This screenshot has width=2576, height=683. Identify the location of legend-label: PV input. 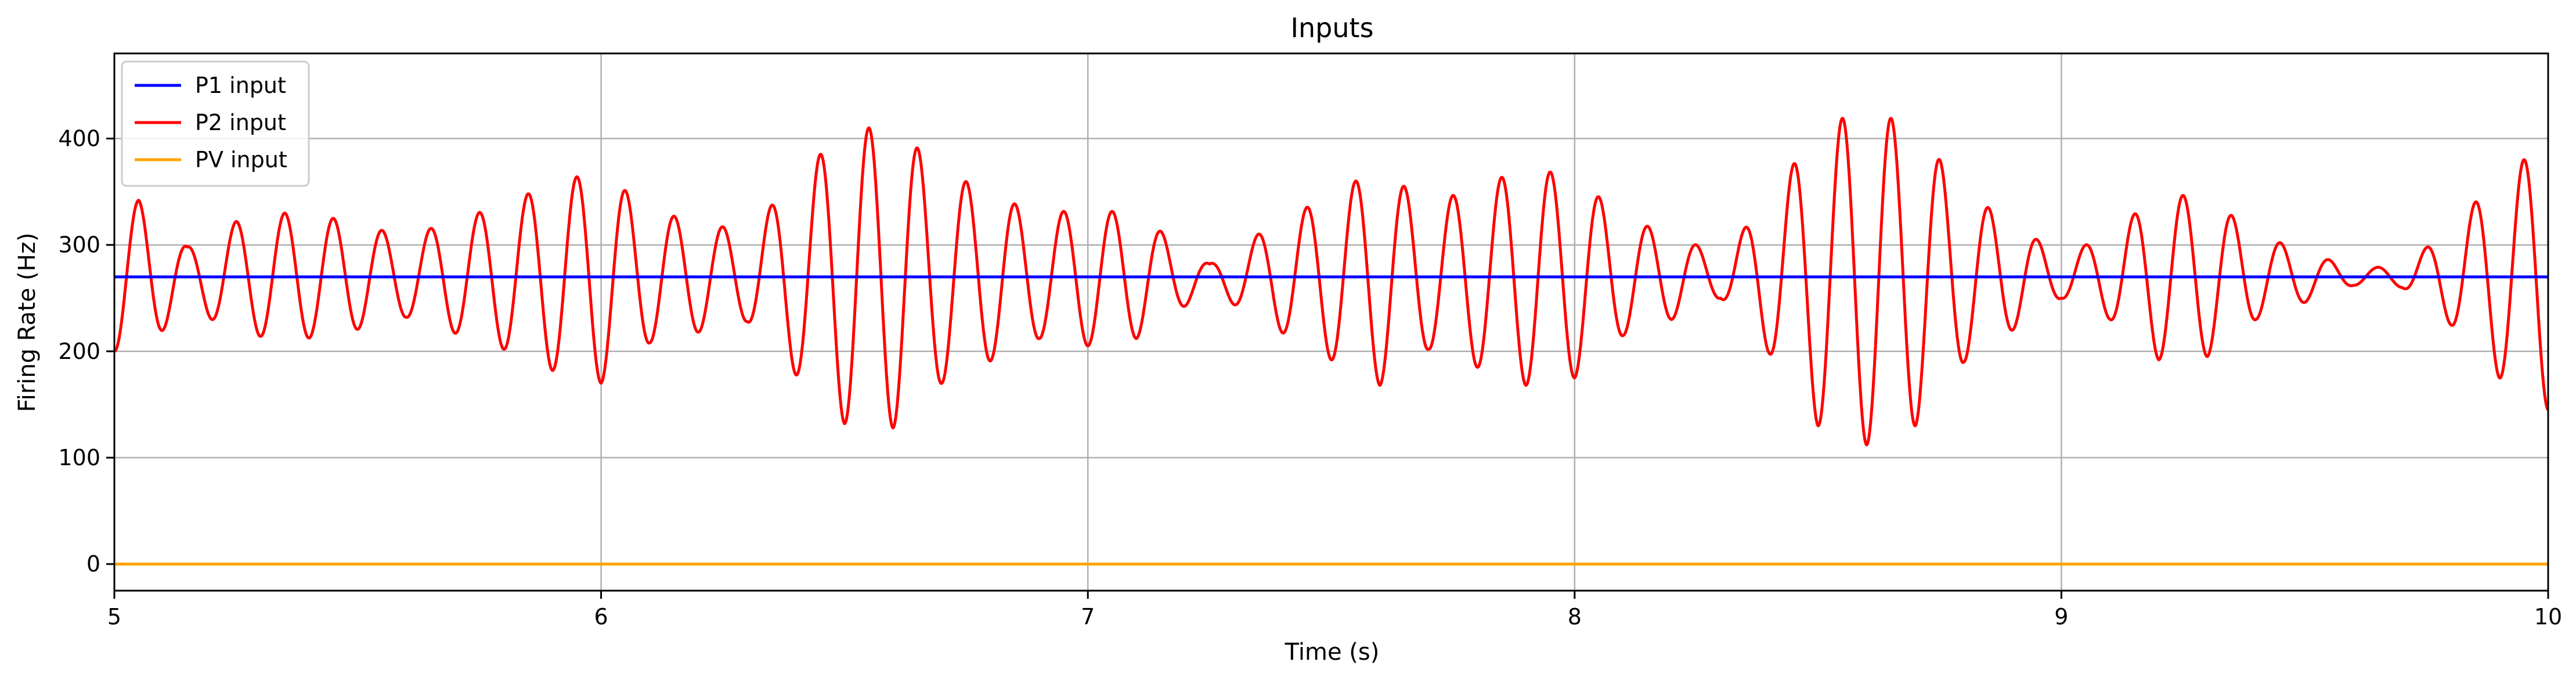
(241, 159).